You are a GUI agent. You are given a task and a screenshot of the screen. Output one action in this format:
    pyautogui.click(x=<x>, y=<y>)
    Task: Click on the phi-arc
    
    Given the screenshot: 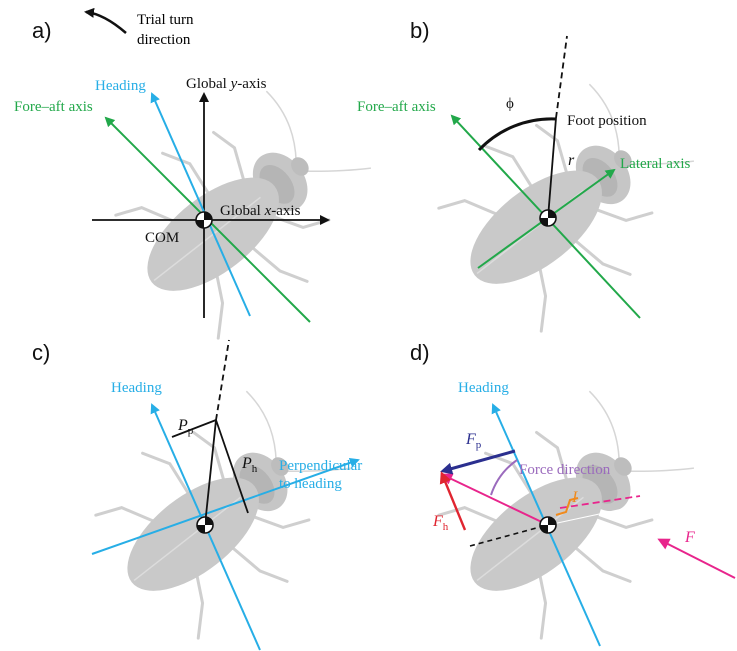 What is the action you would take?
    pyautogui.click(x=517, y=134)
    